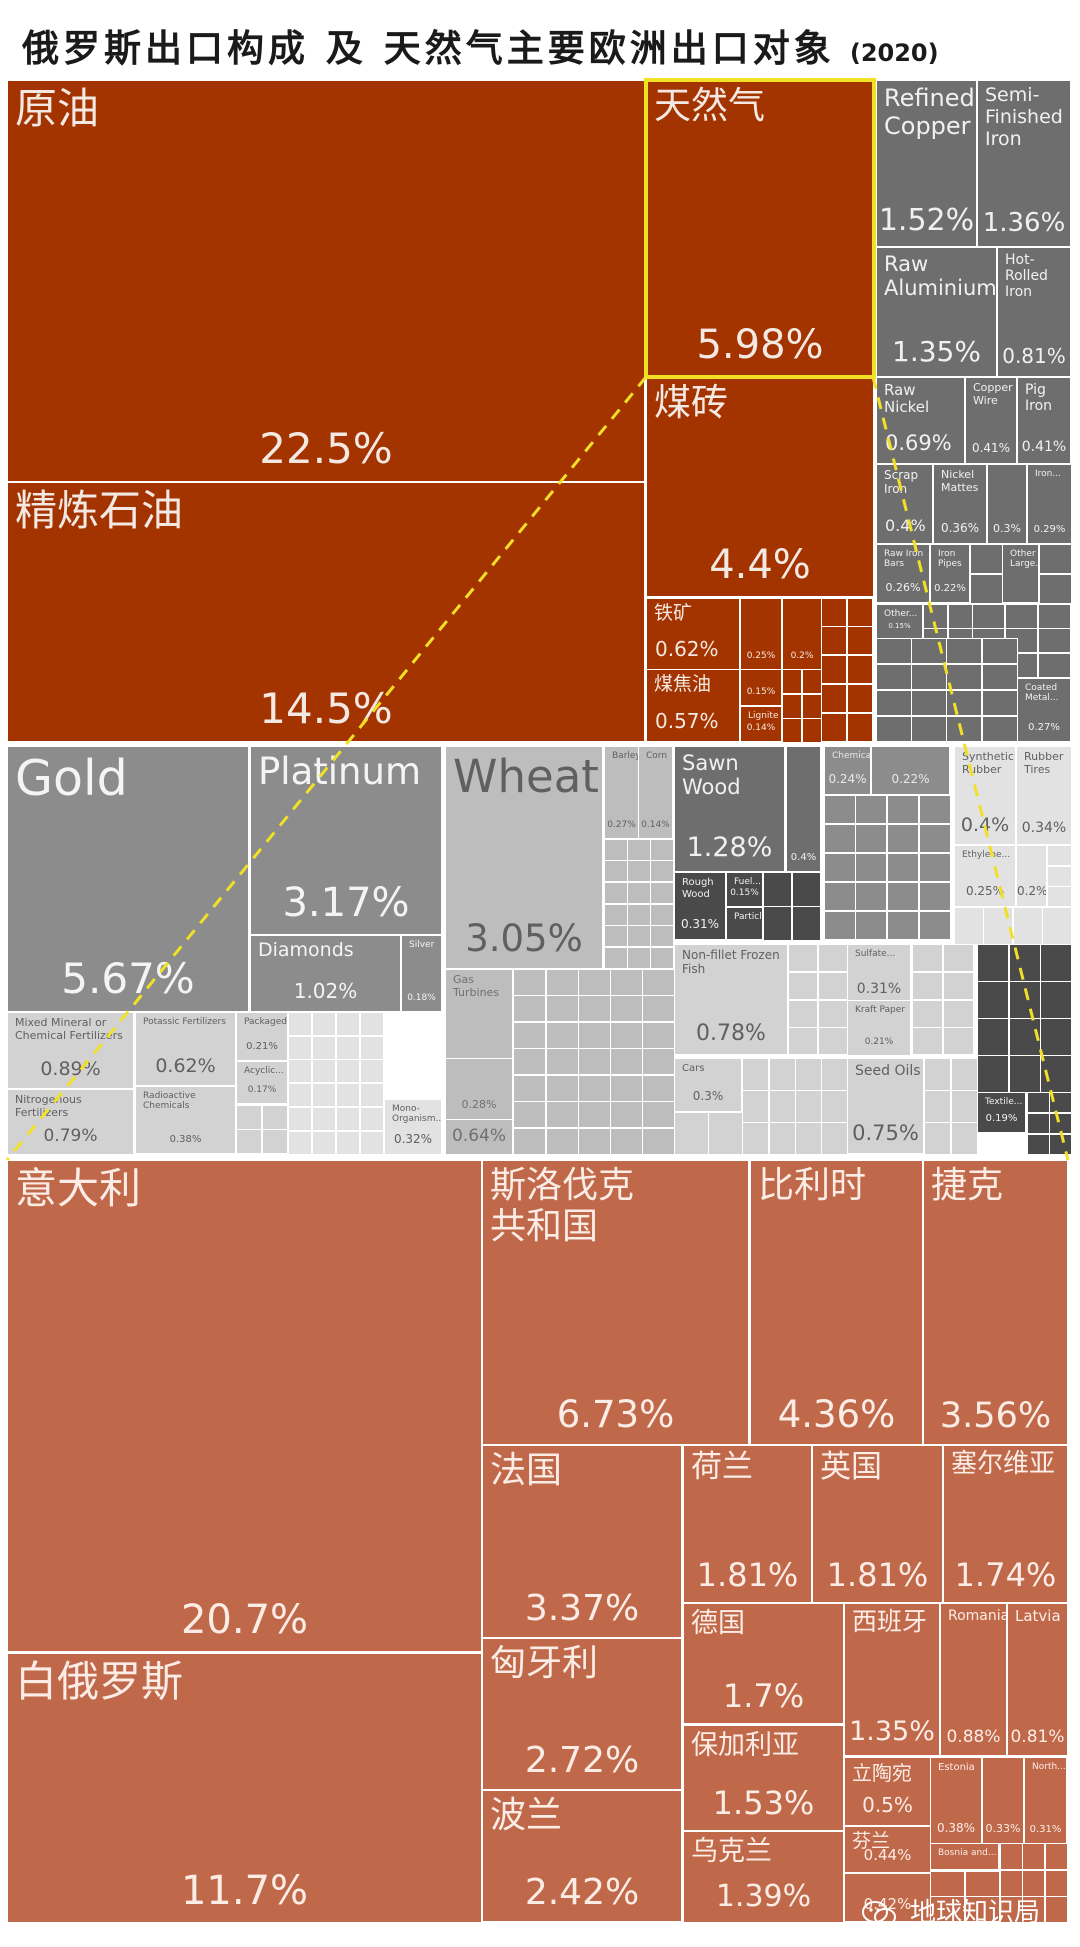 This screenshot has height=1947, width=1080. What do you see at coordinates (899, 621) in the screenshot?
I see `export-tile: Other... 0.15%` at bounding box center [899, 621].